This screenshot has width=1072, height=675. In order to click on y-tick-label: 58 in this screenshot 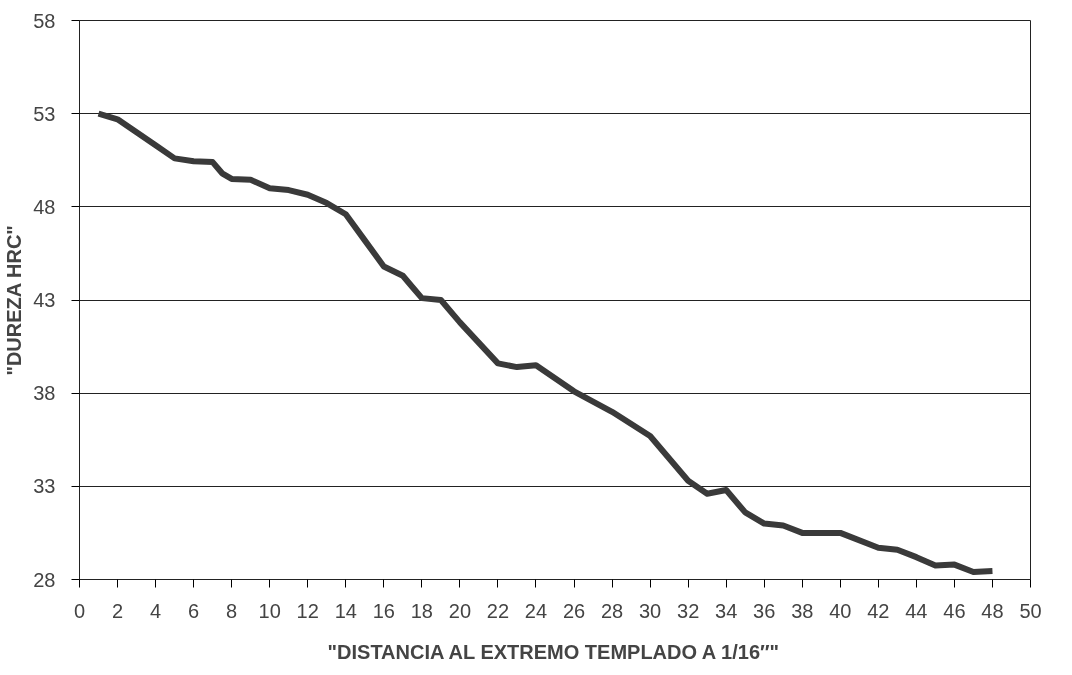, I will do `click(44, 20)`.